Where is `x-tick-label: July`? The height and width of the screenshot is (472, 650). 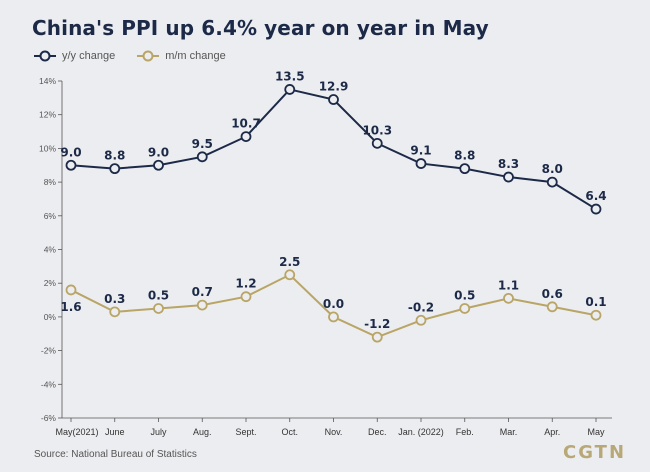 x-tick-label: July is located at coordinates (158, 432).